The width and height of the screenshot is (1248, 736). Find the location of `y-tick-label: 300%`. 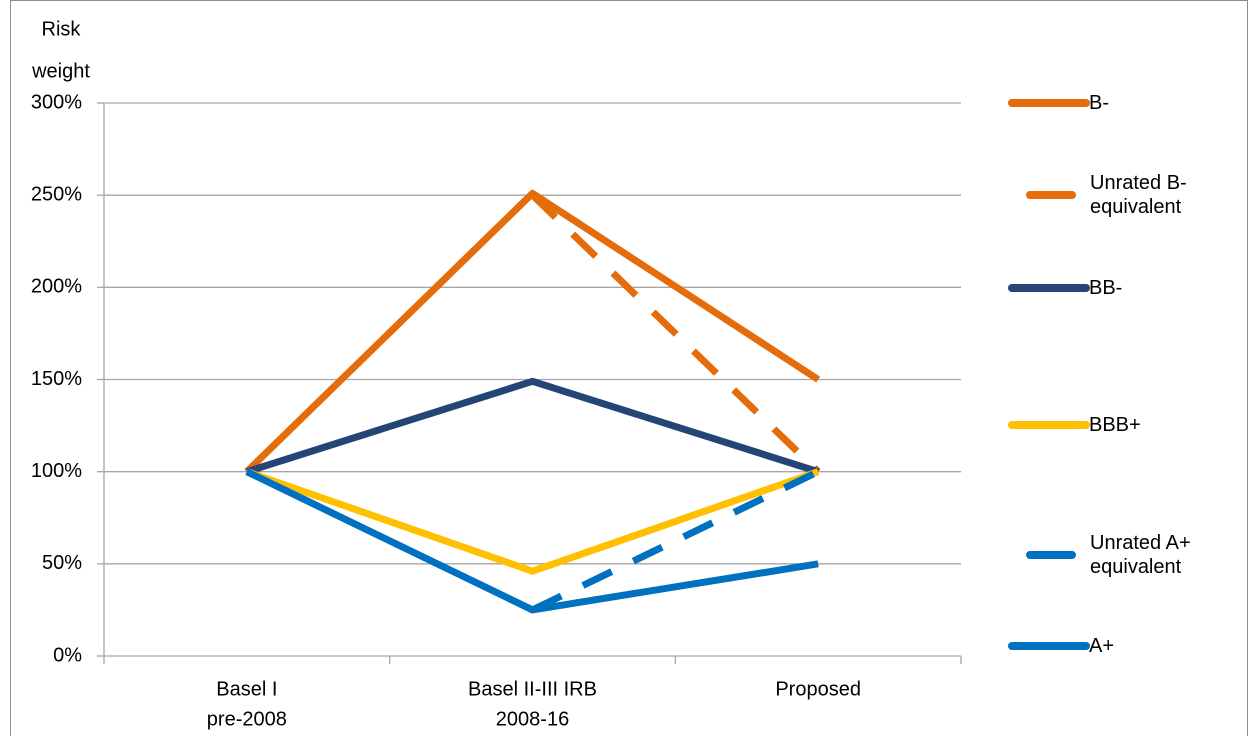

y-tick-label: 300% is located at coordinates (56, 102).